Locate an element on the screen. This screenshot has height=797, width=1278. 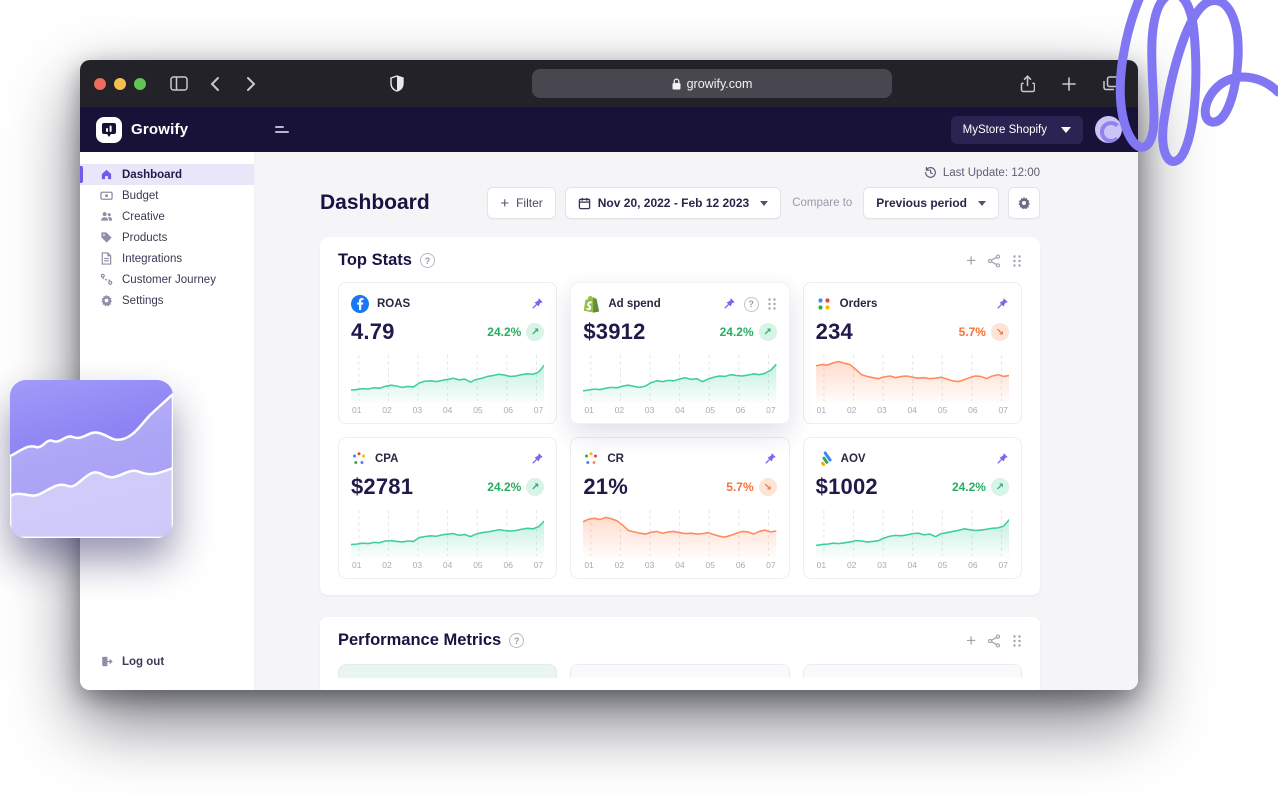
x-axis-label: 01 is located at coordinates (357, 565).